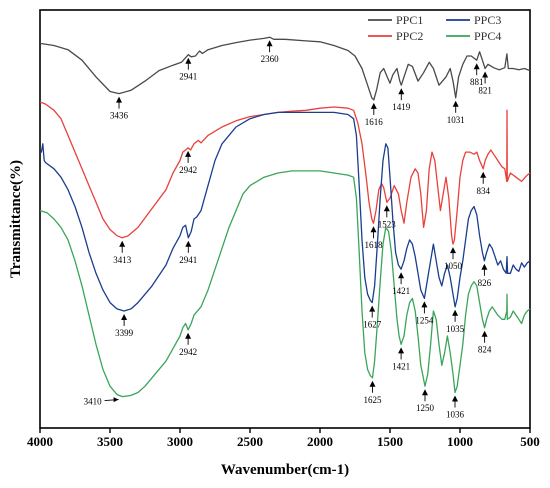 The height and width of the screenshot is (488, 550). I want to click on series-line-ppc1, so click(285, 68).